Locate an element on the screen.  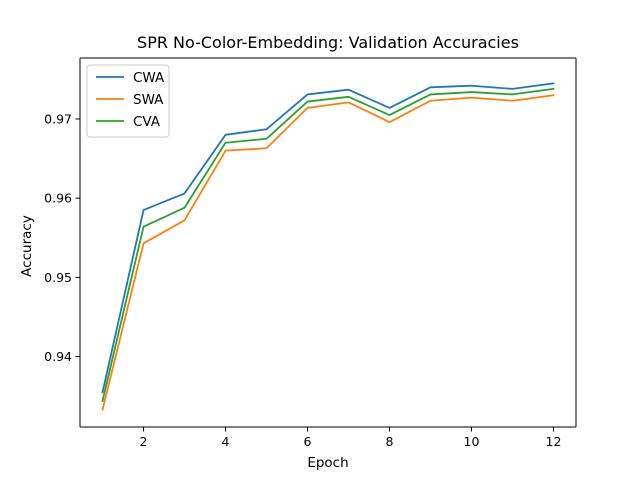
y-tick-label: 0.94 is located at coordinates (58, 356).